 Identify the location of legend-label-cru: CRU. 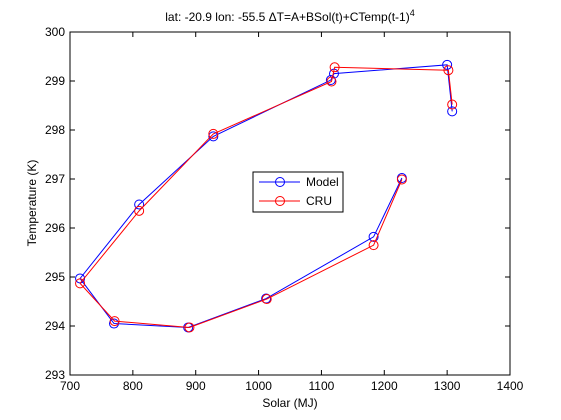
(319, 201).